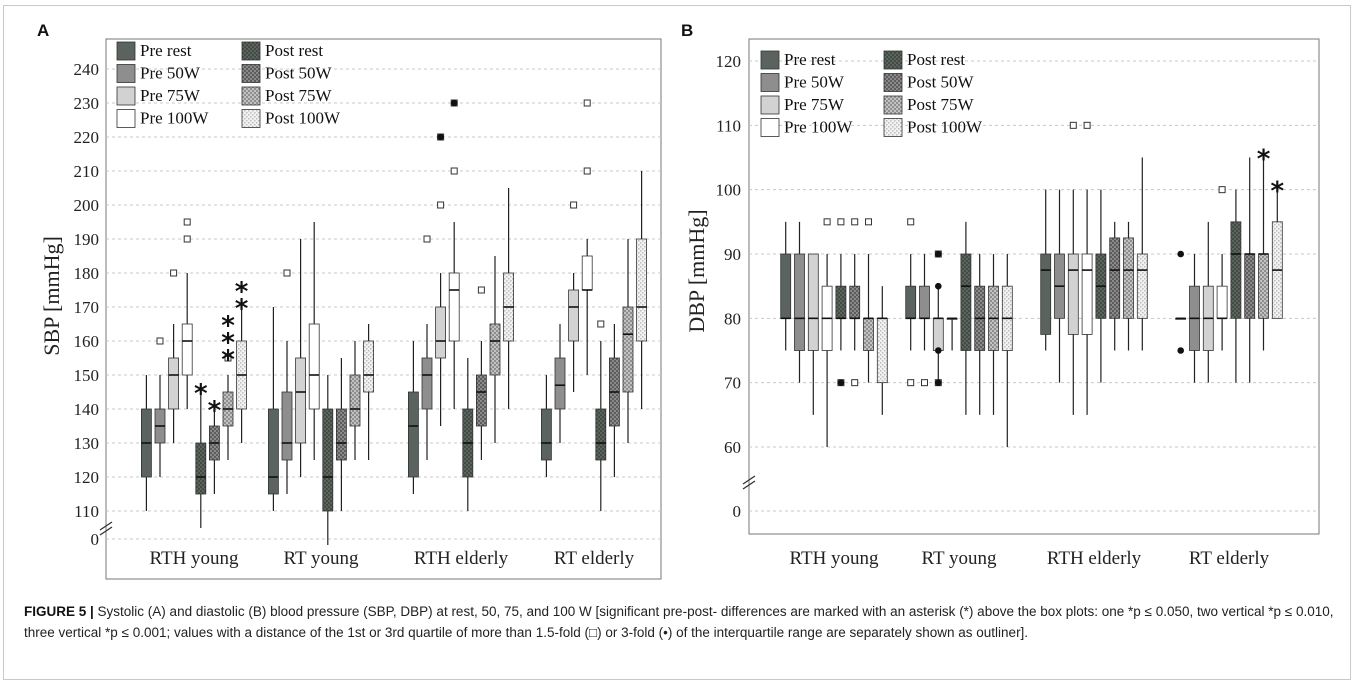 This screenshot has width=1355, height=683. I want to click on y-tick-label: 230, so click(87, 103).